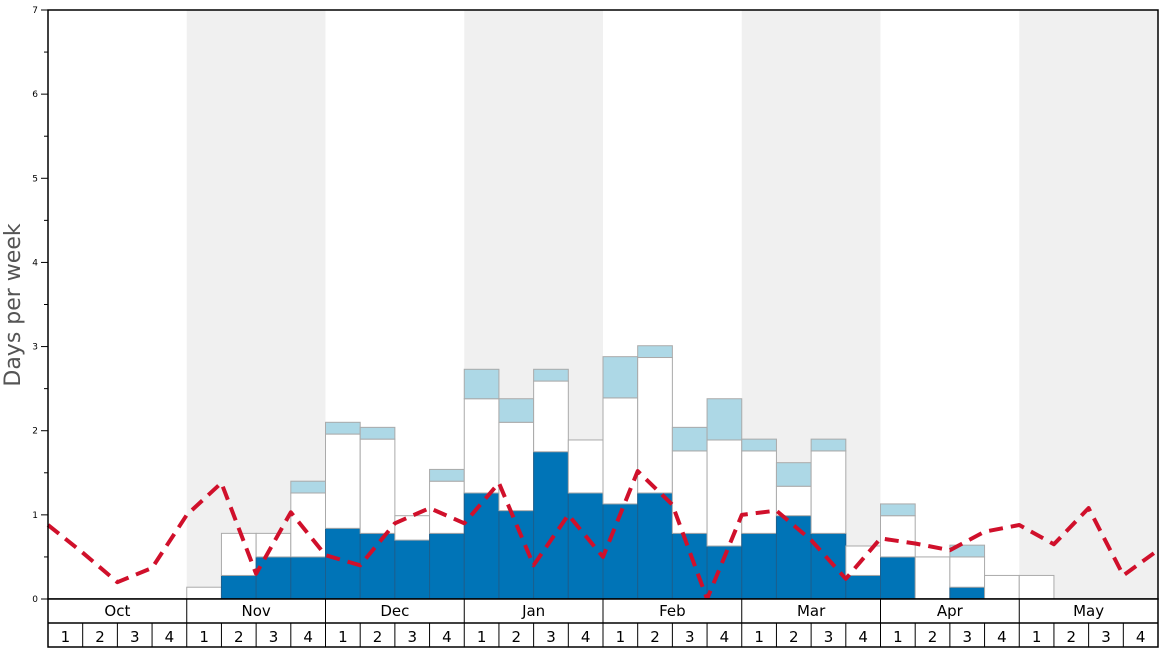  What do you see at coordinates (35, 600) in the screenshot?
I see `y-tick-label: 0` at bounding box center [35, 600].